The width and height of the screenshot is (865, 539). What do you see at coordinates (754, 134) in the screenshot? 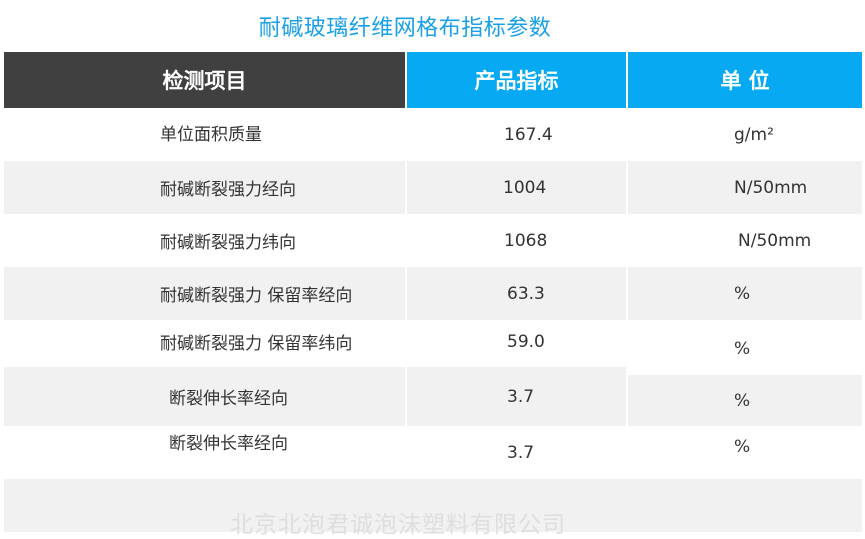
I see `cell-unit: g/m²` at bounding box center [754, 134].